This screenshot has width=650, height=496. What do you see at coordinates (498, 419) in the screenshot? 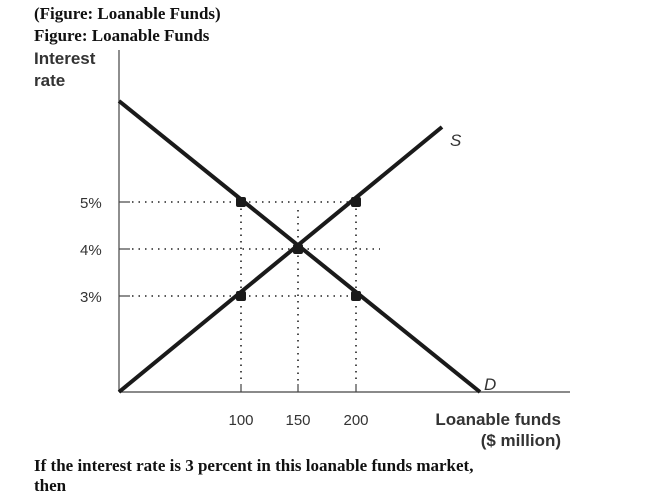
I see `x-axis-label-line1: Loanable funds` at bounding box center [498, 419].